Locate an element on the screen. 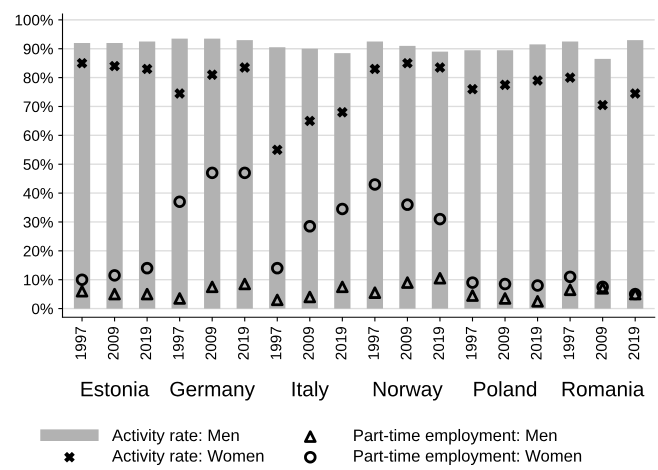 This screenshot has width=658, height=470. y-tick-label: 30% is located at coordinates (38, 222).